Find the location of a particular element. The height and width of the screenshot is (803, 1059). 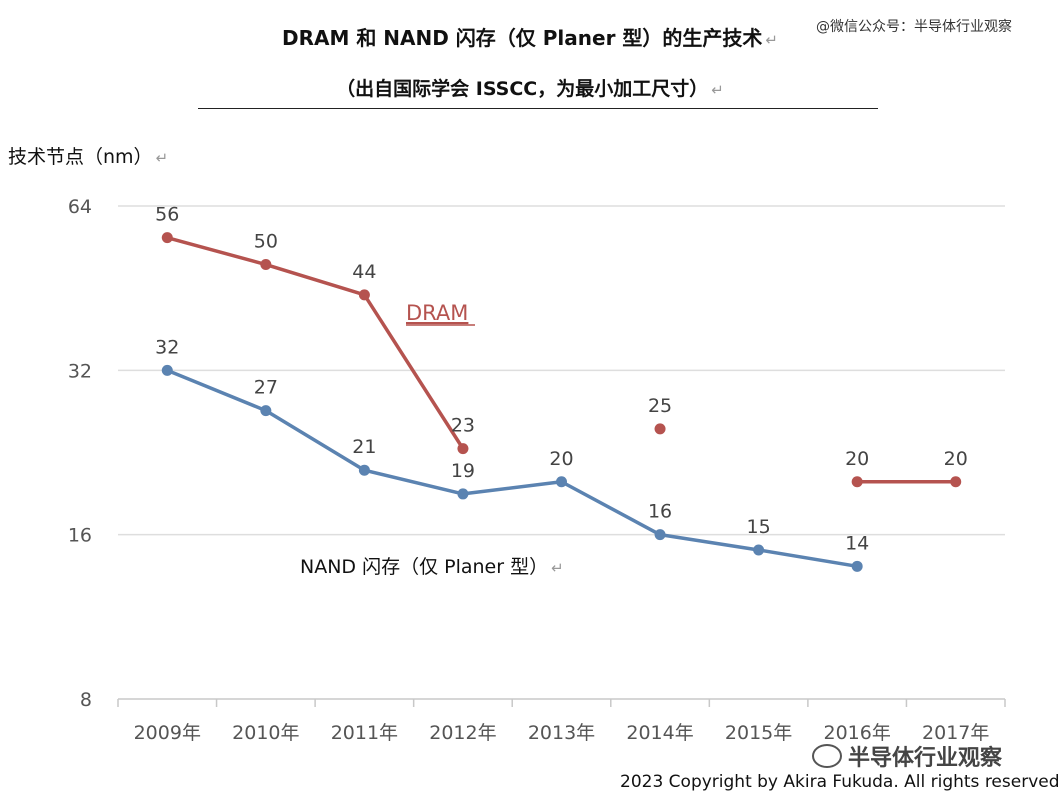

x-tick-label: 2014年 is located at coordinates (659, 733).